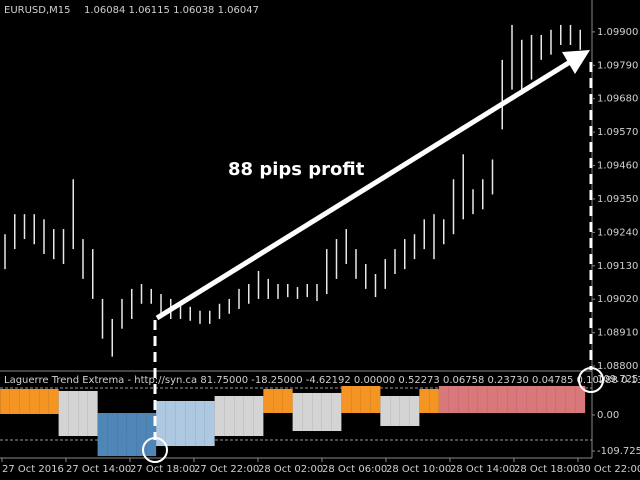  I want to click on time-label: 28 Oct 06:00, so click(354, 469).